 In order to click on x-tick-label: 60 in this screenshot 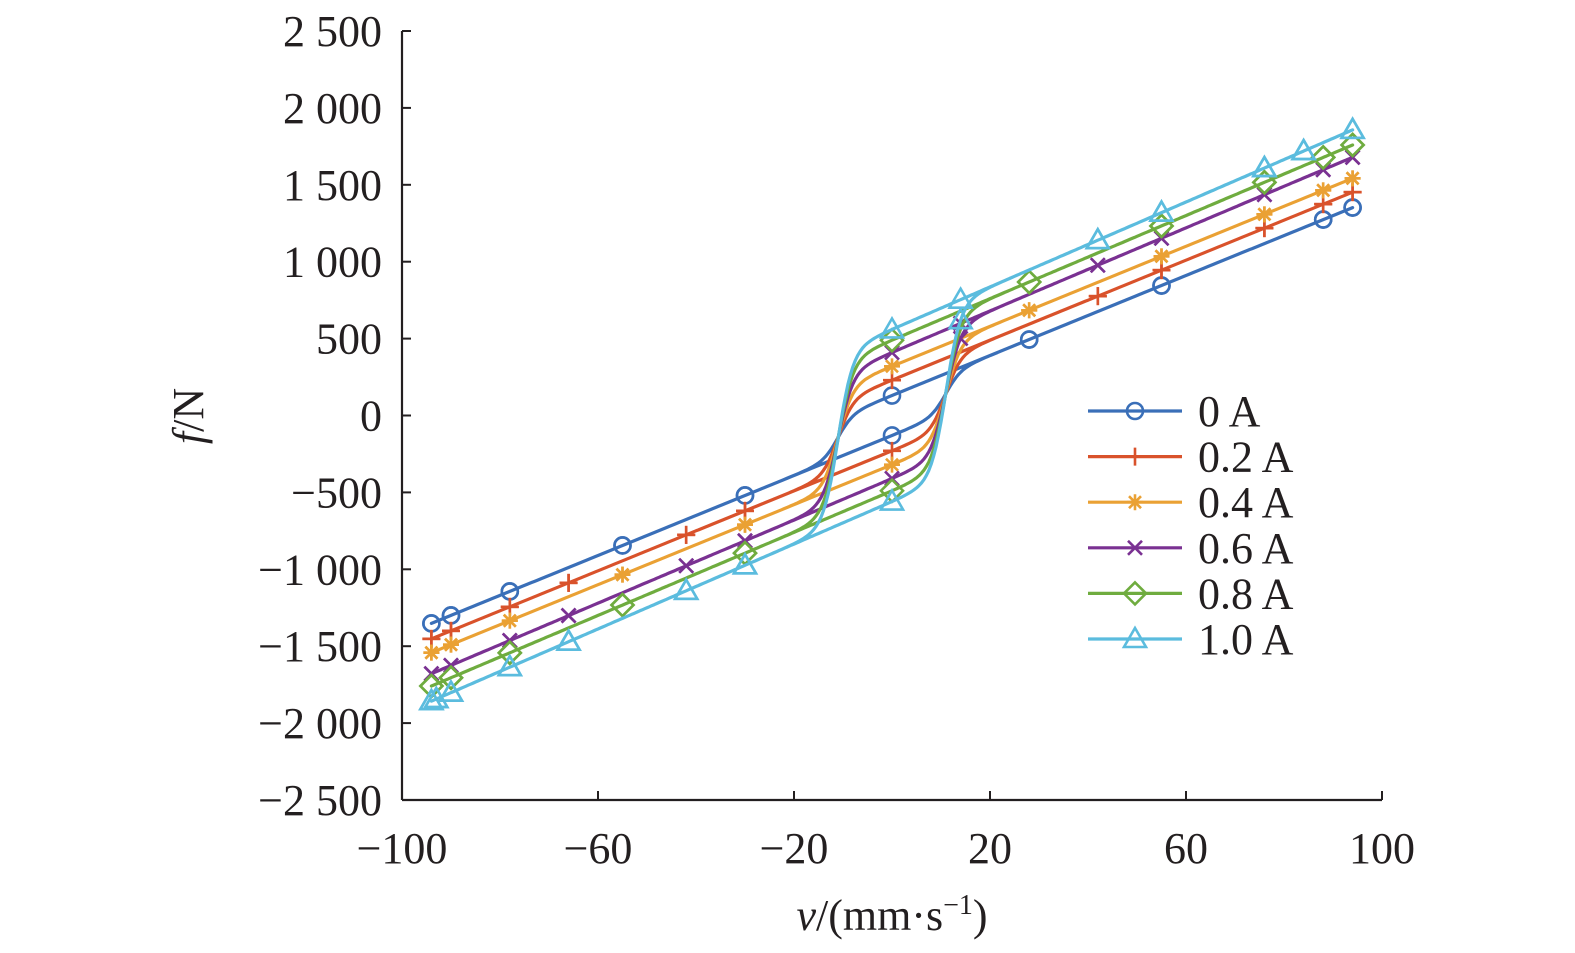, I will do `click(1186, 848)`.